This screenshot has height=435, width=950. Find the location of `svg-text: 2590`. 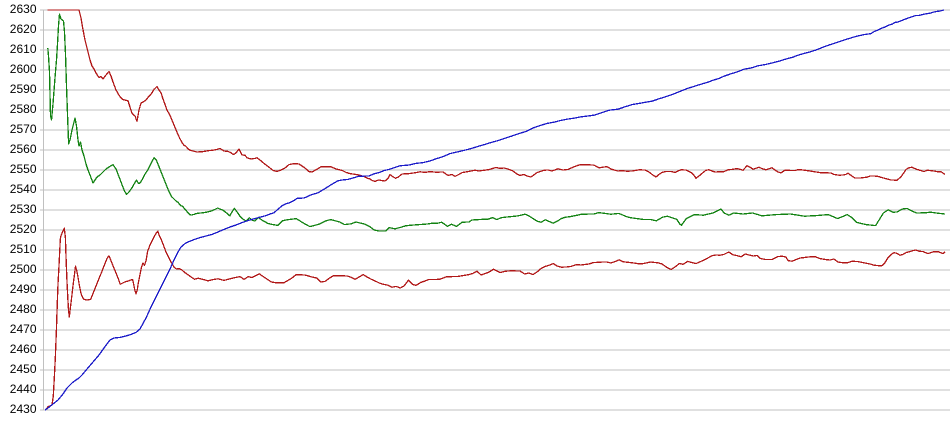

svg-text: 2590 is located at coordinates (23, 89).